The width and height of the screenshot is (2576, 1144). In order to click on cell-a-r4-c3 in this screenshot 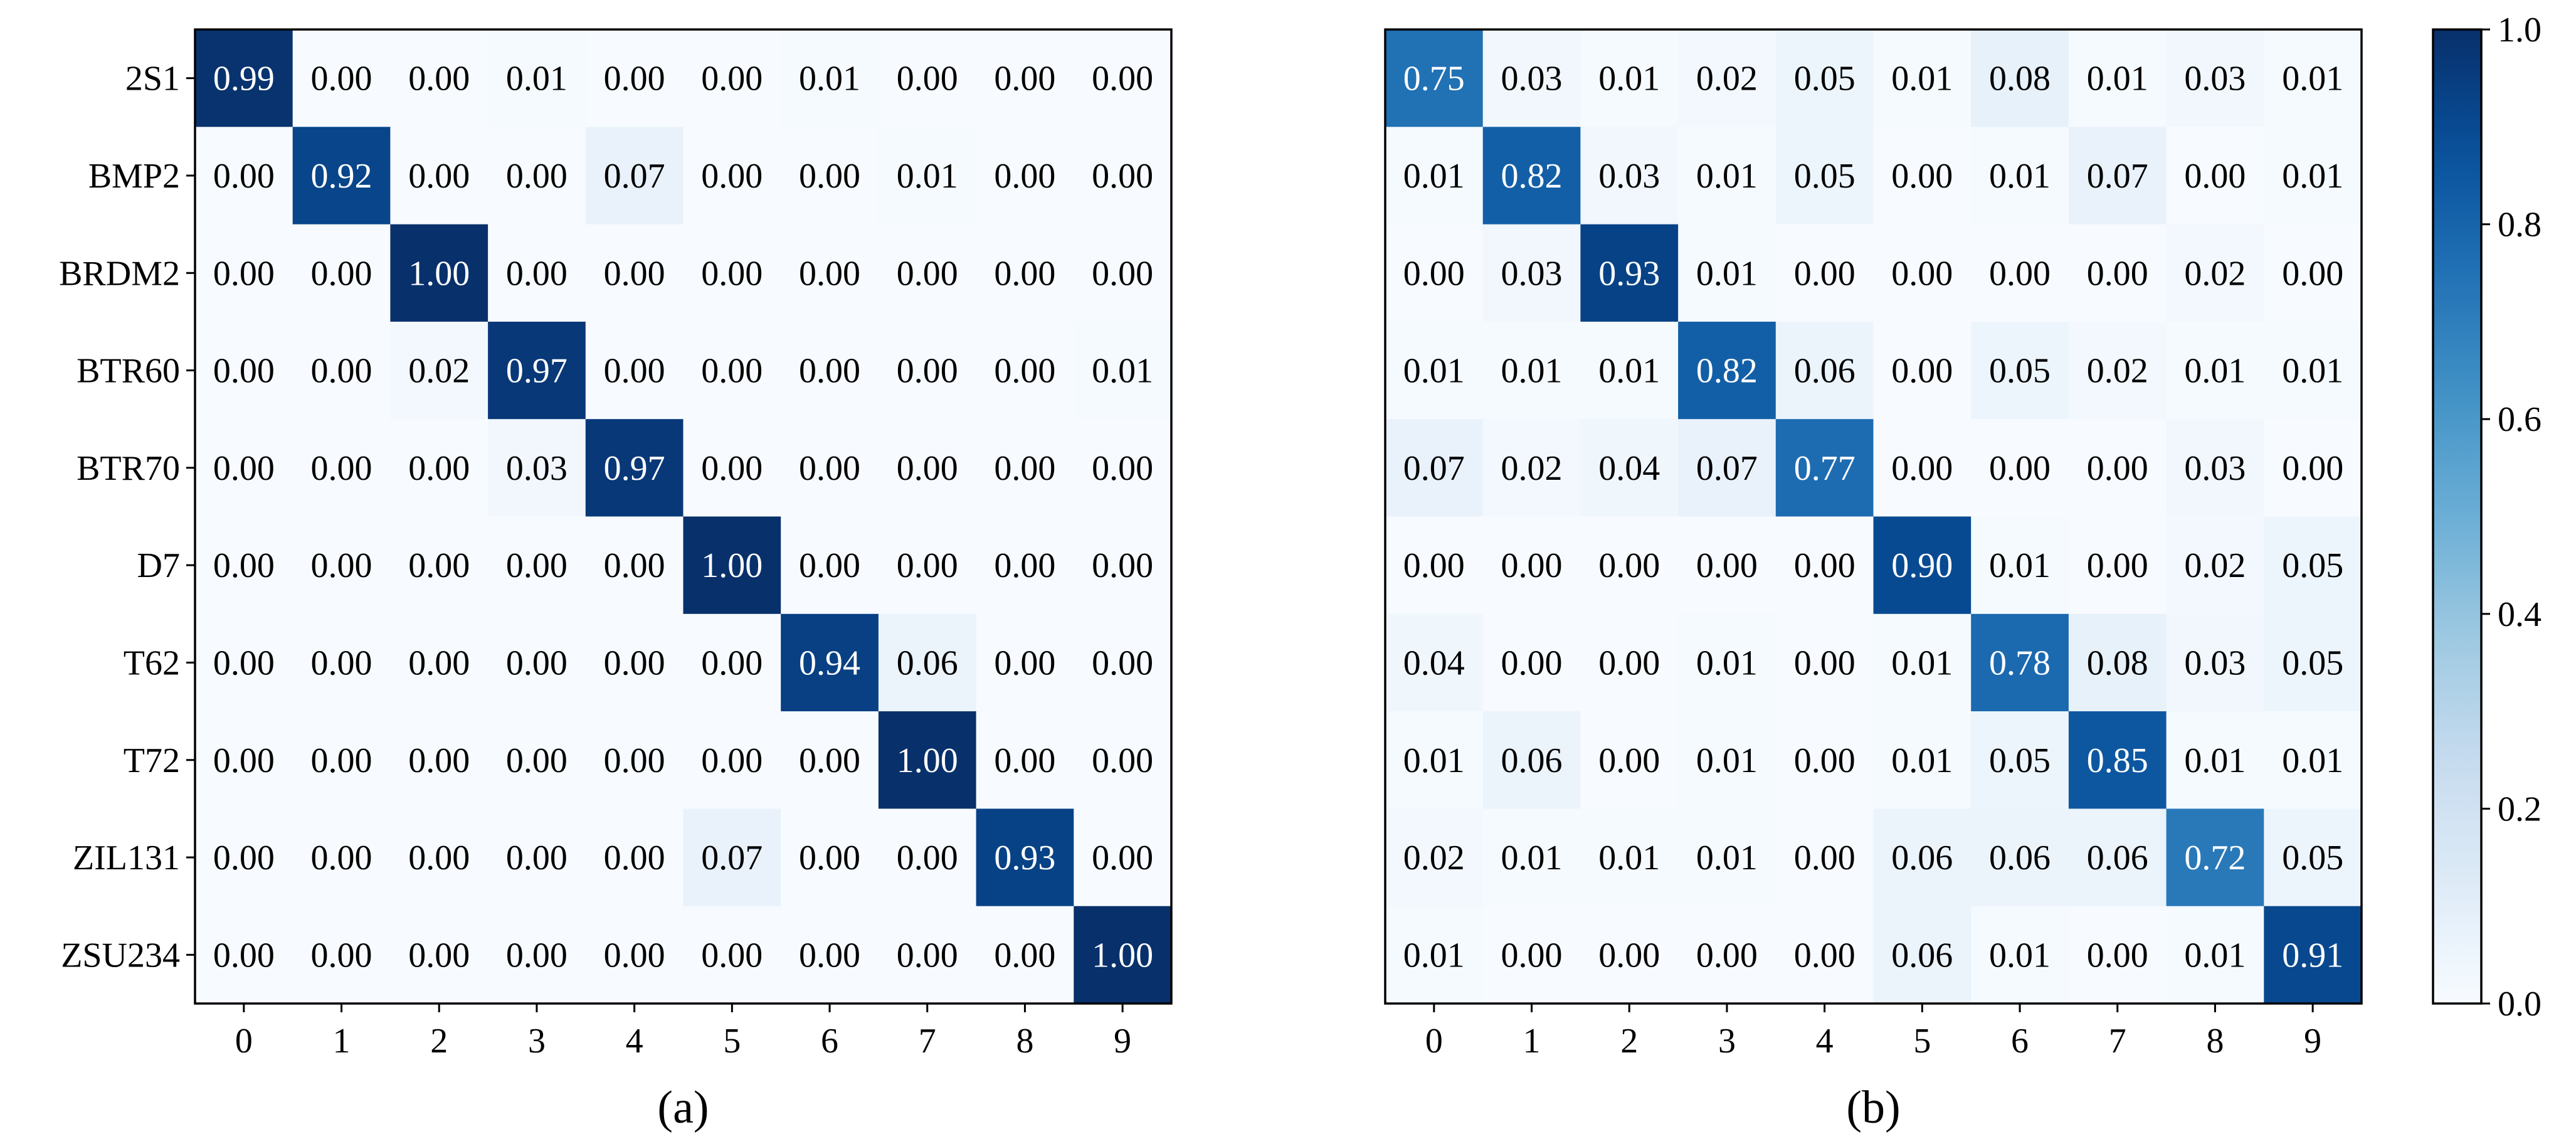, I will do `click(537, 468)`.